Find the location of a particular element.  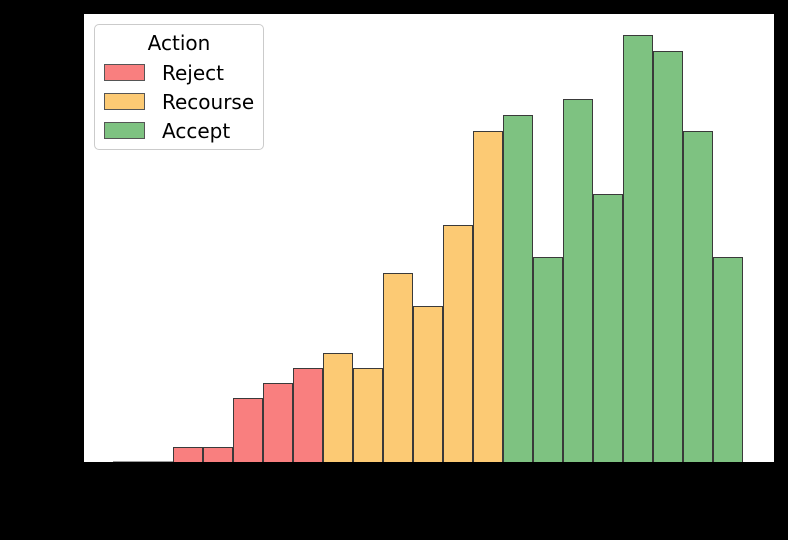

legend-row-accept: Accept is located at coordinates (179, 130).